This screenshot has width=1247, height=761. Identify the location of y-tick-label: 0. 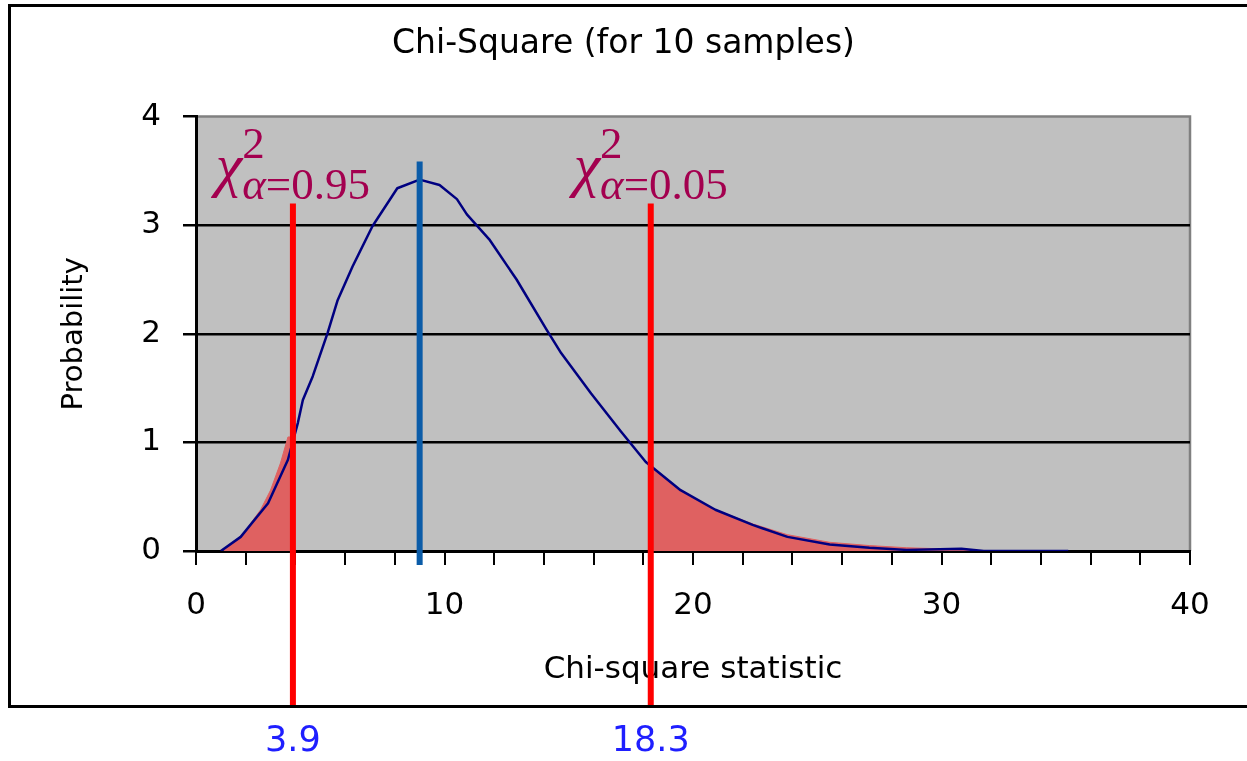
(151, 548).